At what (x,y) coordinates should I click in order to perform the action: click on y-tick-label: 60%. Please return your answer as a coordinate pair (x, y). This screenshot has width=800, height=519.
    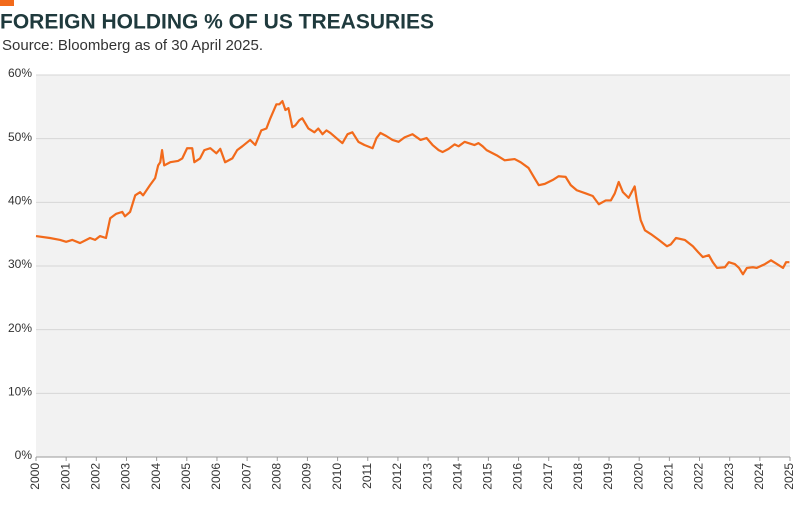
    Looking at the image, I should click on (20, 73).